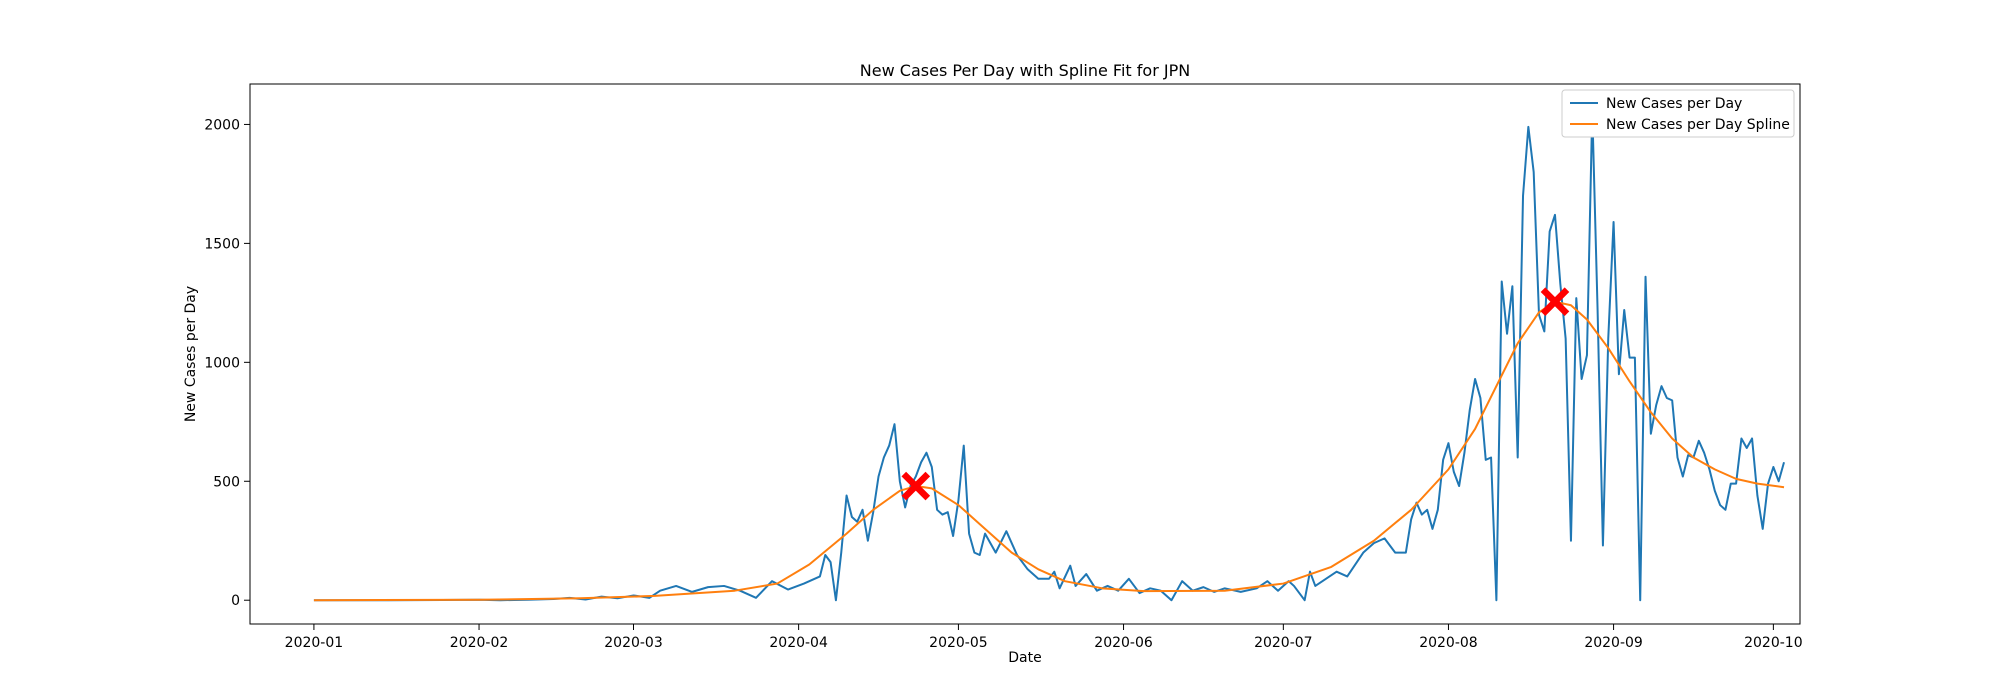 This screenshot has height=700, width=2000. Describe the element at coordinates (798, 643) in the screenshot. I see `x-tick-label: 2020-04` at that location.